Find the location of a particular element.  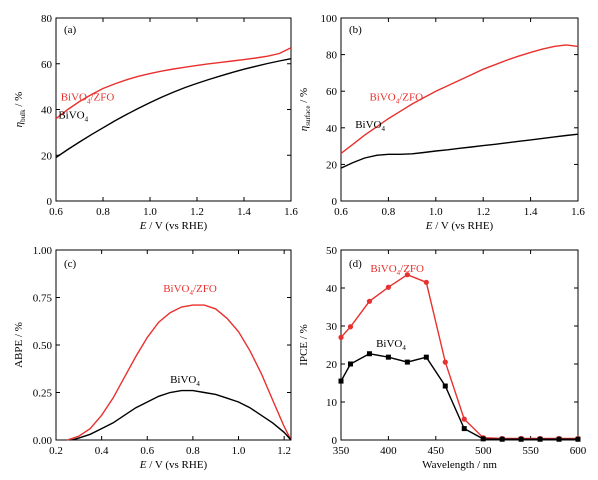

x-tick-label: 550 is located at coordinates (530, 451).